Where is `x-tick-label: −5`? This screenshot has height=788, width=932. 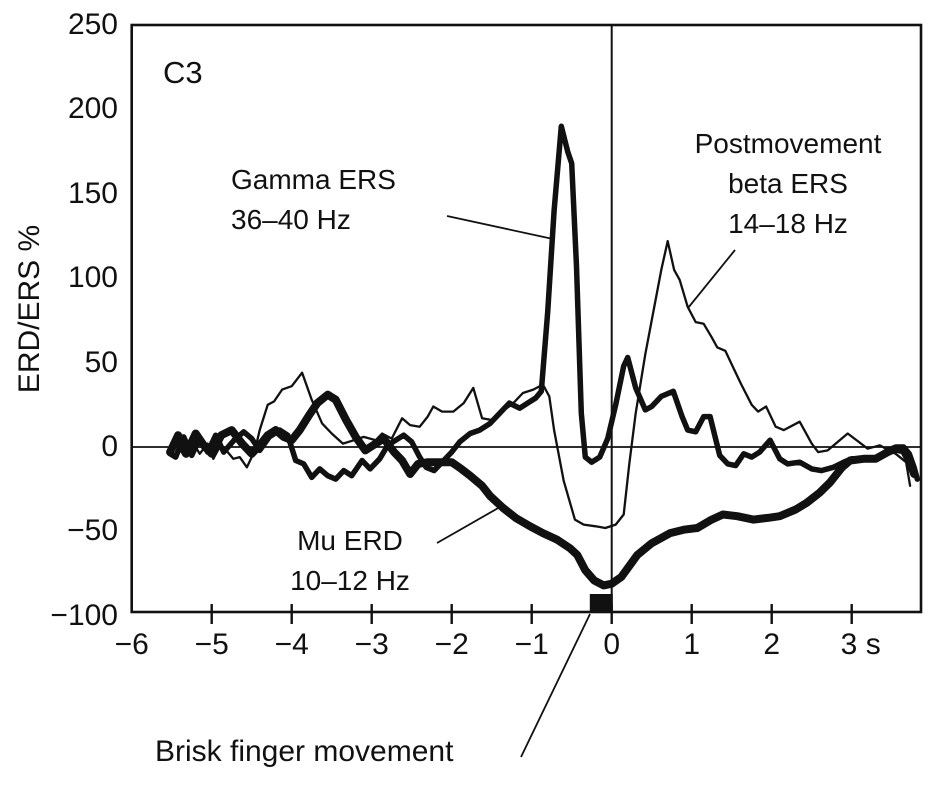
x-tick-label: −5 is located at coordinates (211, 644).